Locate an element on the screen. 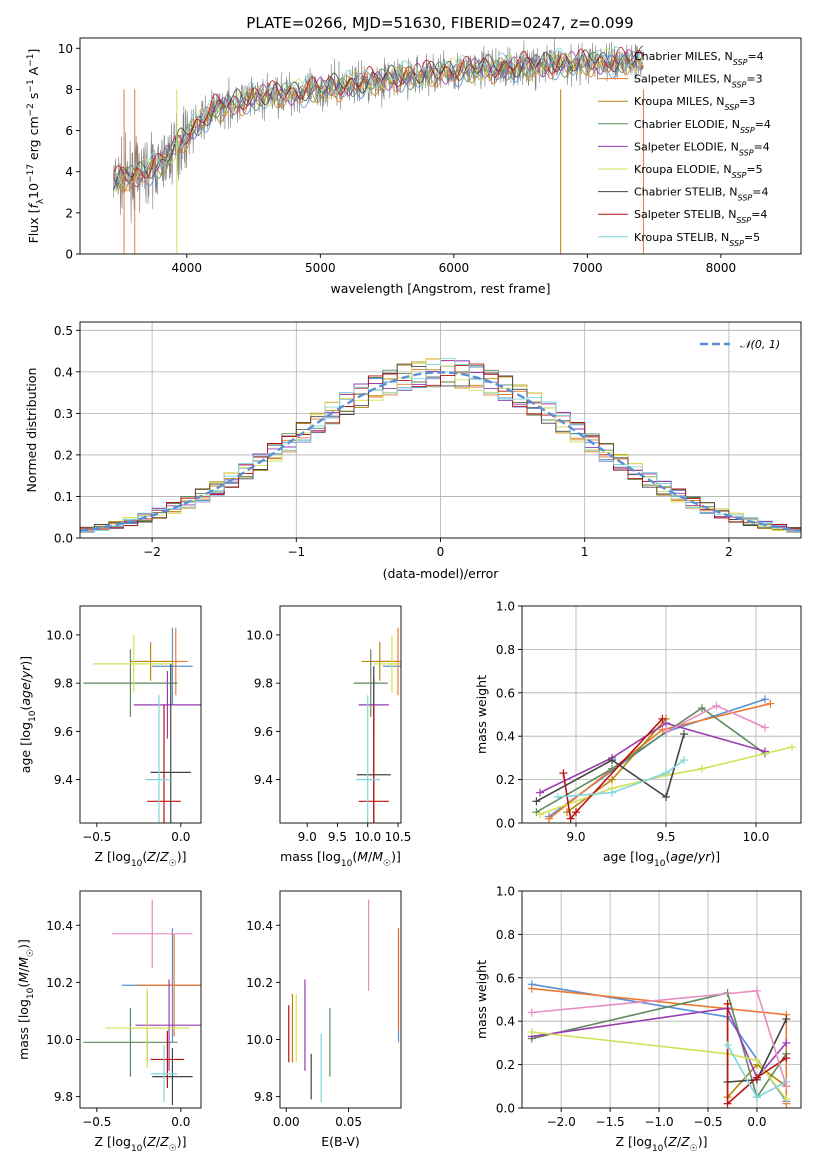 This screenshot has width=819, height=1170. age-vs-Z-xlabel-part: ☉ is located at coordinates (173, 864).